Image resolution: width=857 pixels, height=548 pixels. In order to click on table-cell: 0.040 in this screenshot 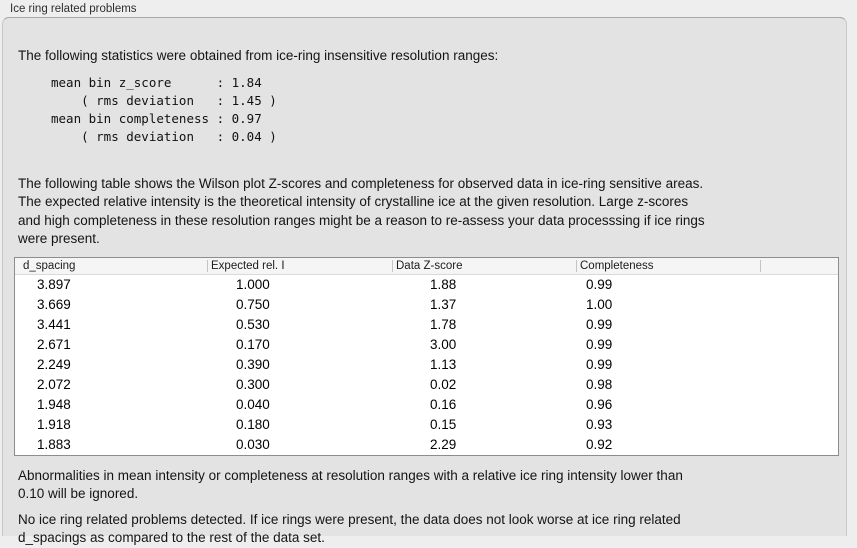, I will do `click(253, 404)`.